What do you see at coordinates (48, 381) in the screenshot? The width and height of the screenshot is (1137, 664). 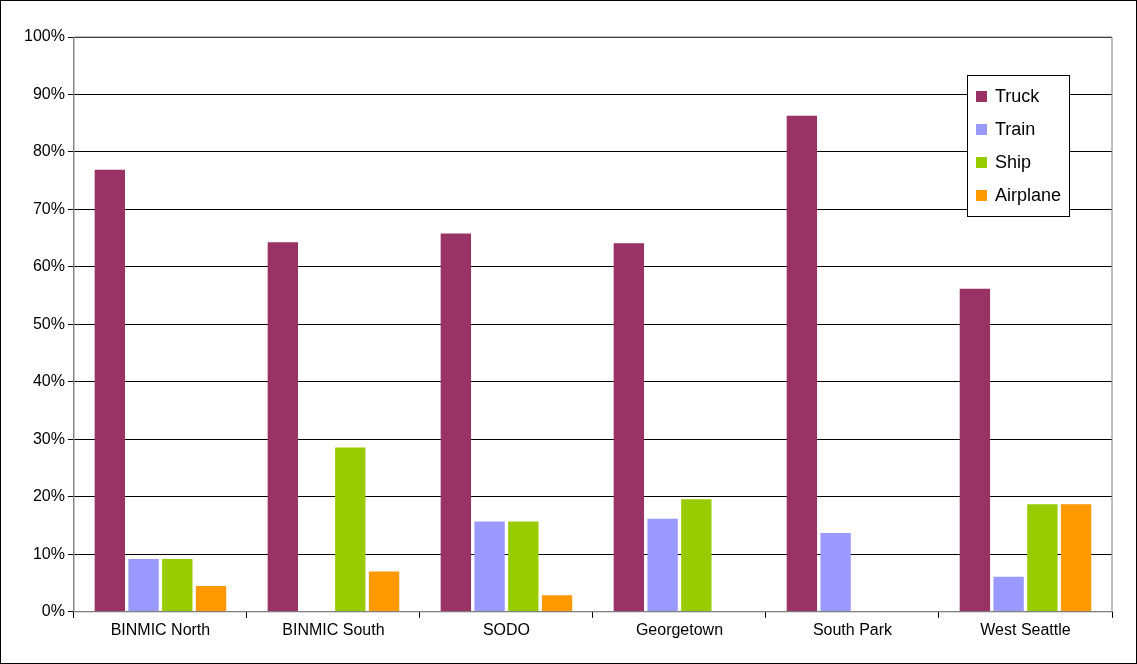 I see `y-tick-label: 40%` at bounding box center [48, 381].